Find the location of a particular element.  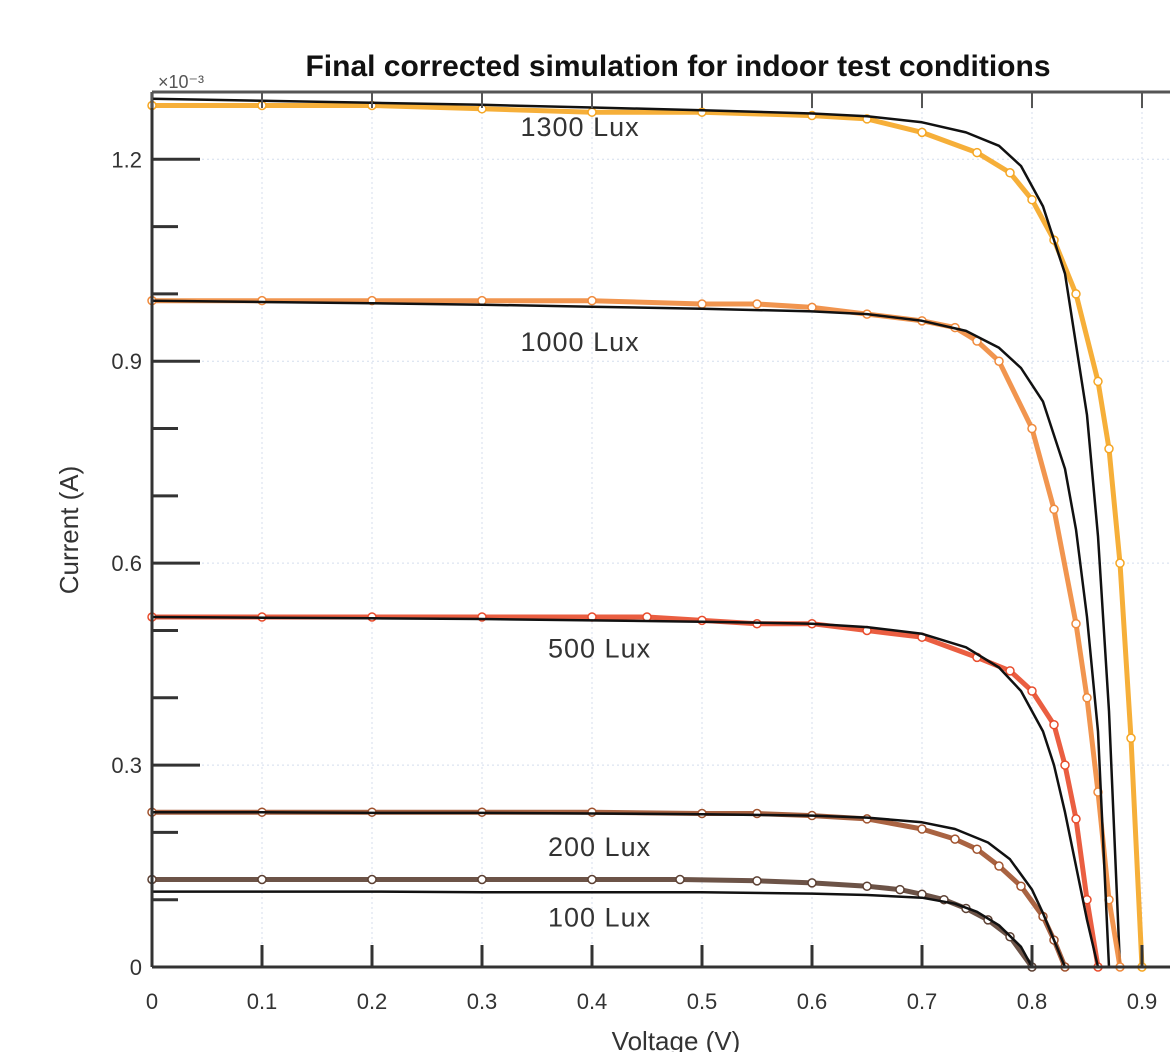

series-annotation: 500 Lux is located at coordinates (599, 648).